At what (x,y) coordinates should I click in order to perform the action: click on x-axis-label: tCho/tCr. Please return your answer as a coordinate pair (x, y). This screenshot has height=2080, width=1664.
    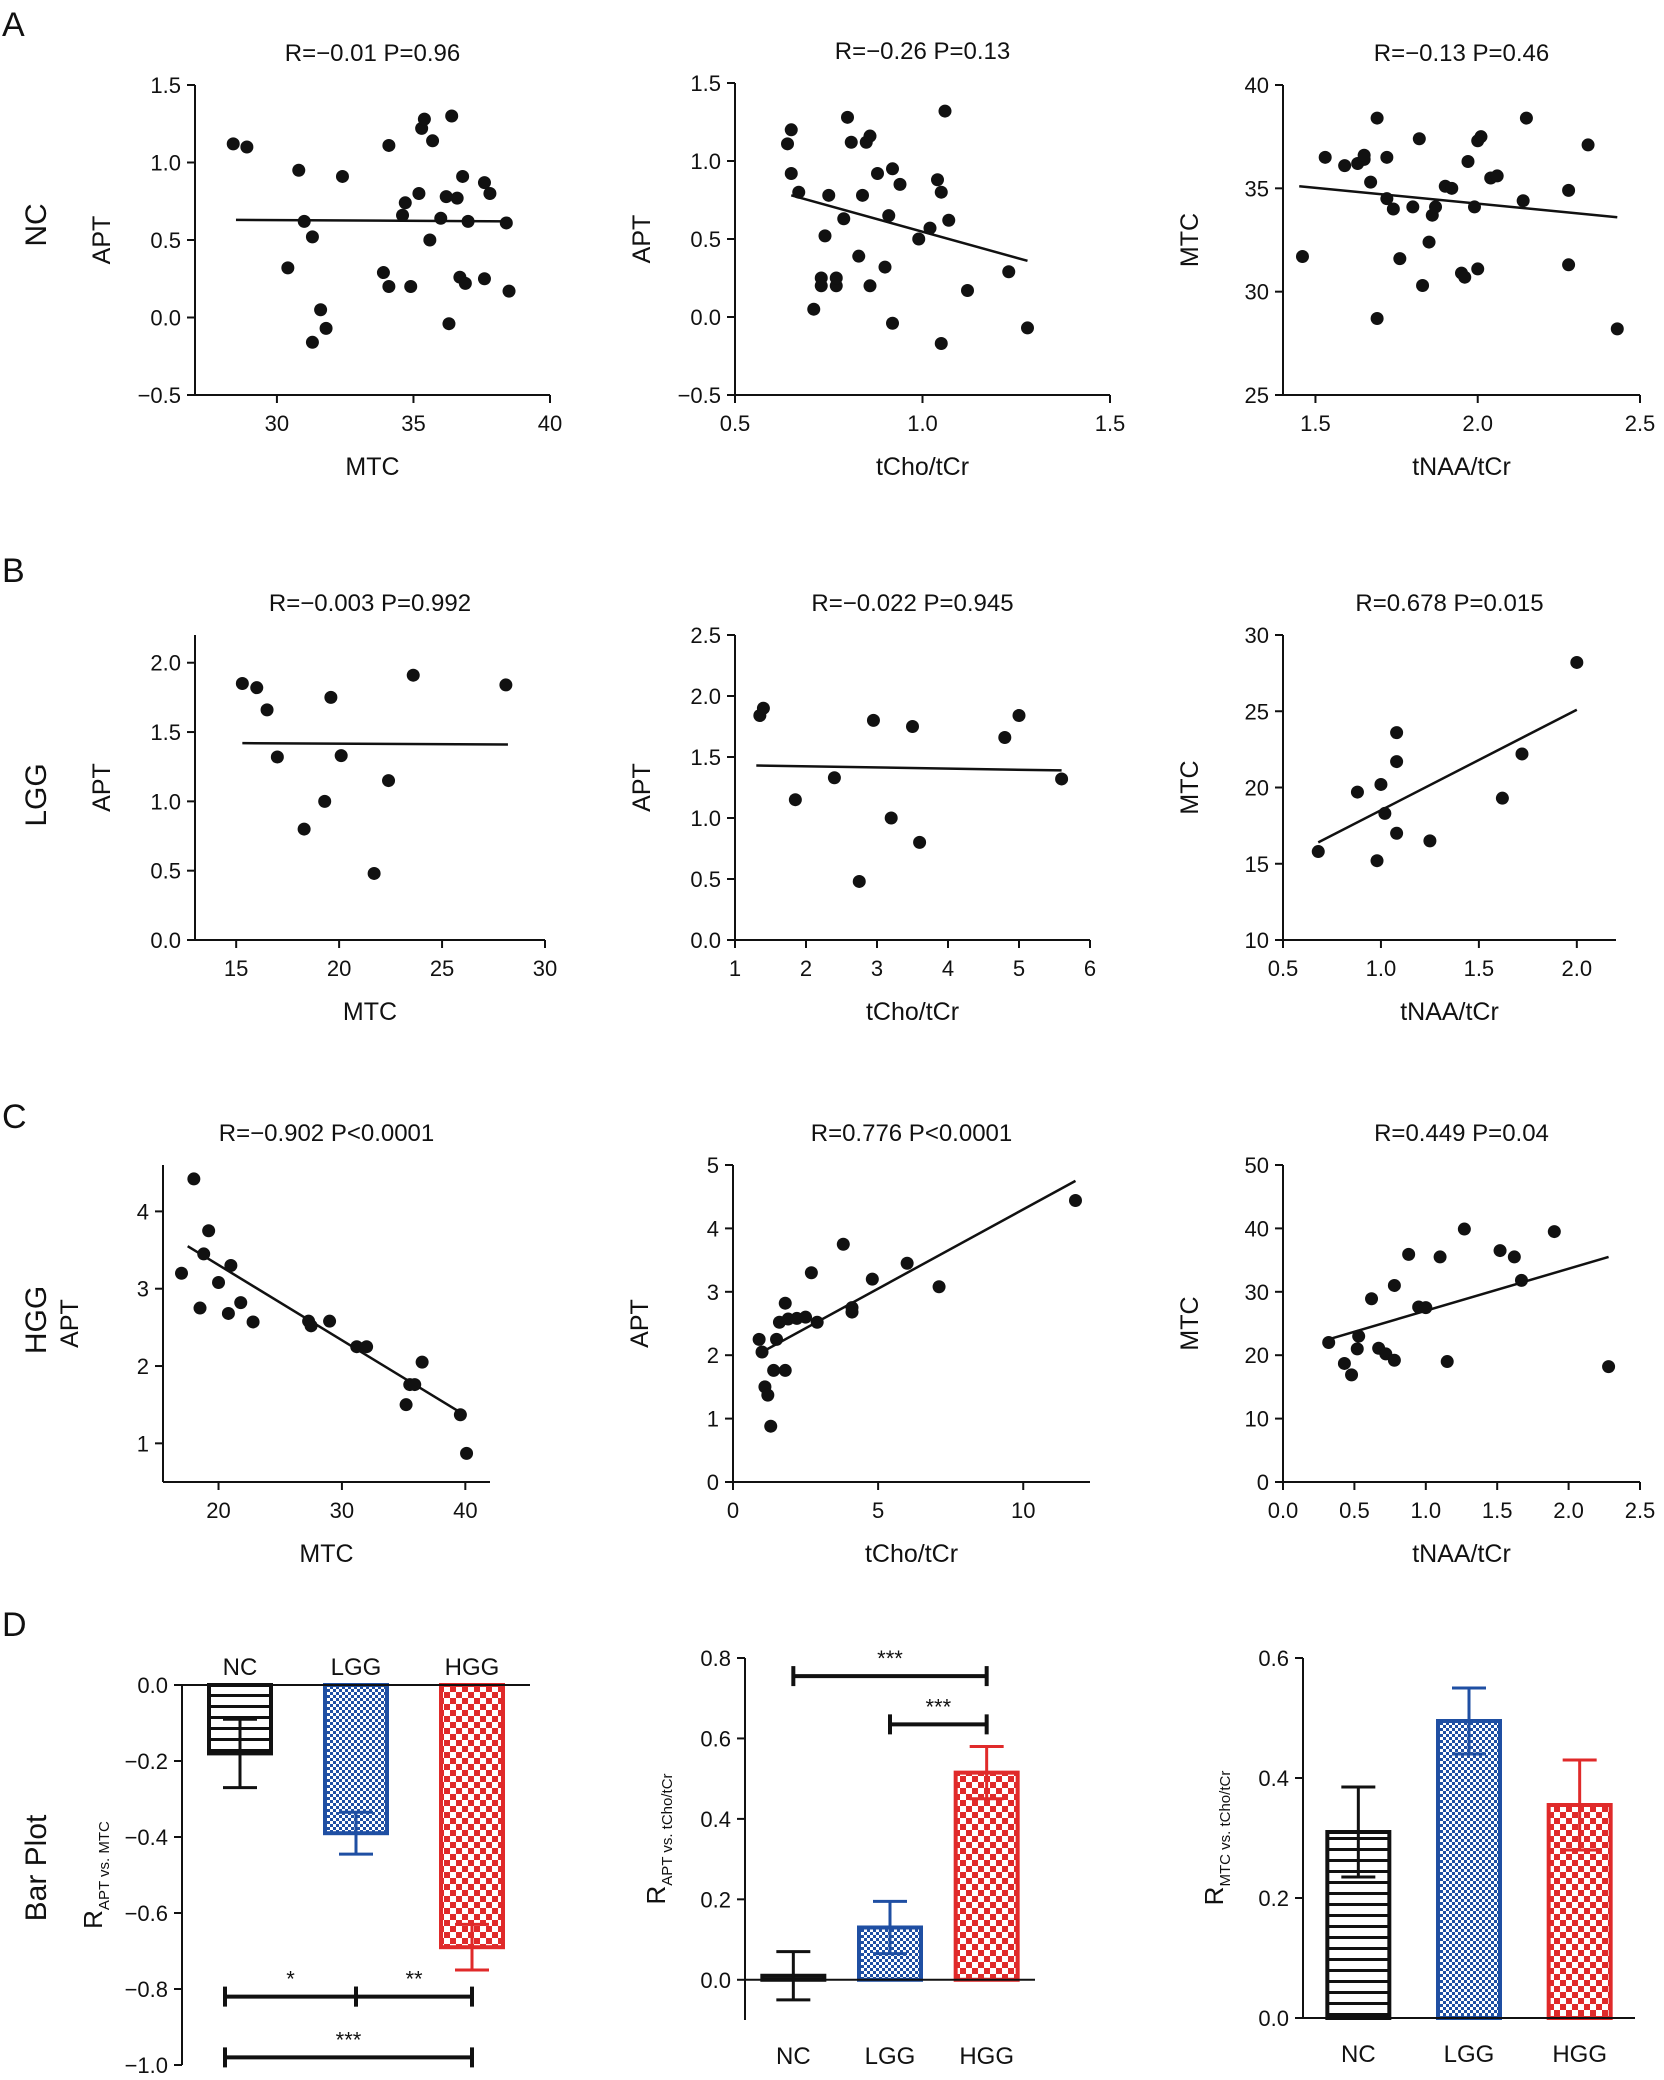
    Looking at the image, I should click on (912, 1012).